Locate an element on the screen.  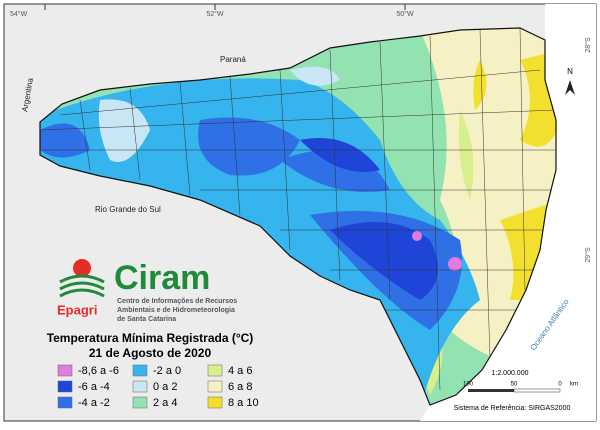
scale-ratio: 1:2.000.000 is located at coordinates (510, 373).